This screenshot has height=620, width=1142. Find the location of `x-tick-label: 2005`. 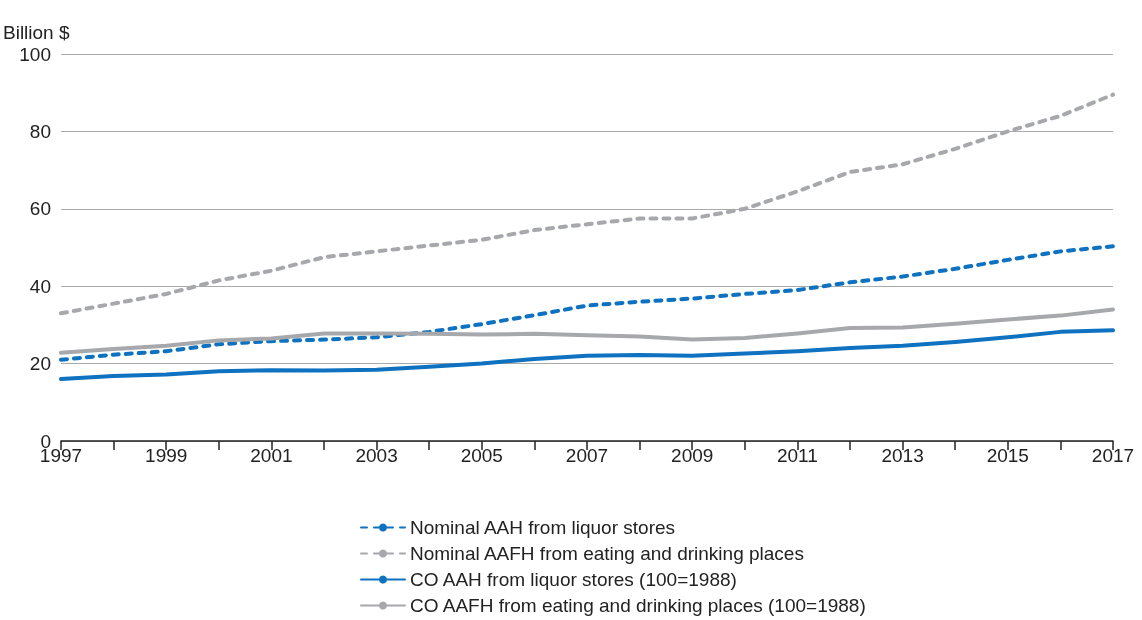

x-tick-label: 2005 is located at coordinates (481, 455).